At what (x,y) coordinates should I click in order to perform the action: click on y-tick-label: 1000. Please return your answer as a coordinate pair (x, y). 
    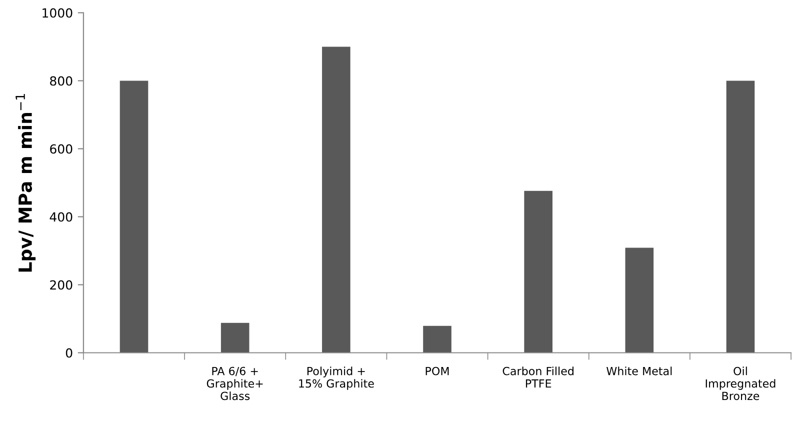
    Looking at the image, I should click on (57, 13).